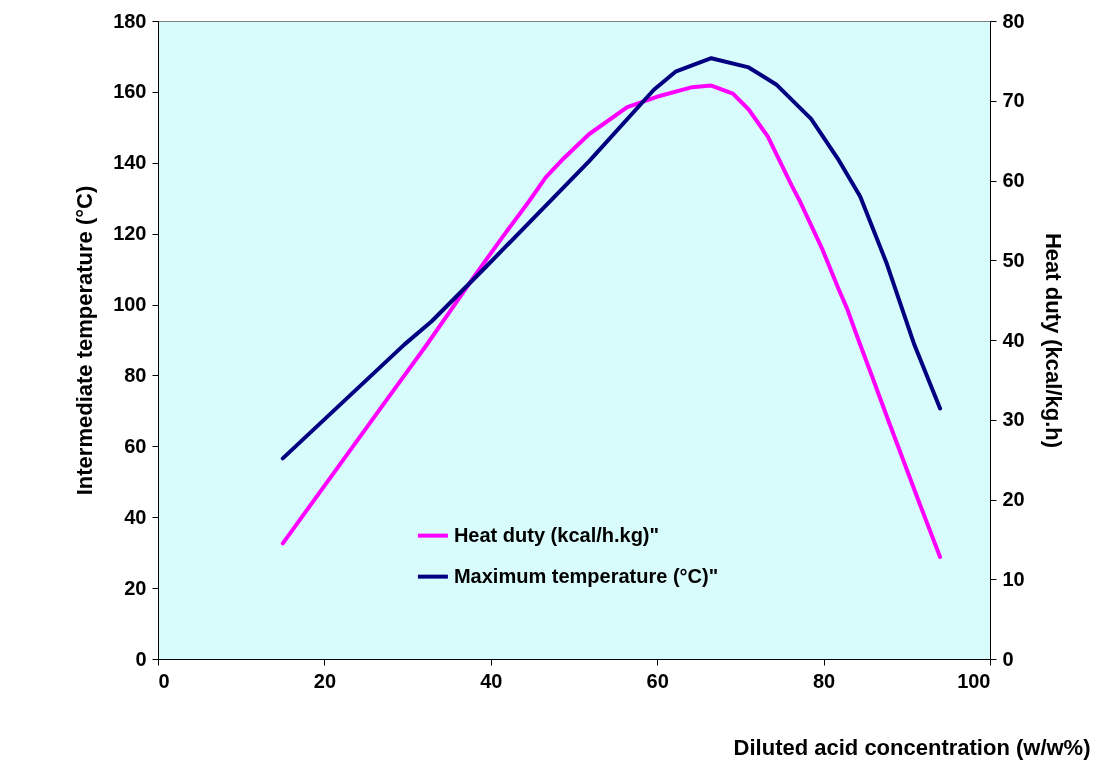 Image resolution: width=1113 pixels, height=772 pixels. I want to click on y-tick-label: 60, so click(135, 445).